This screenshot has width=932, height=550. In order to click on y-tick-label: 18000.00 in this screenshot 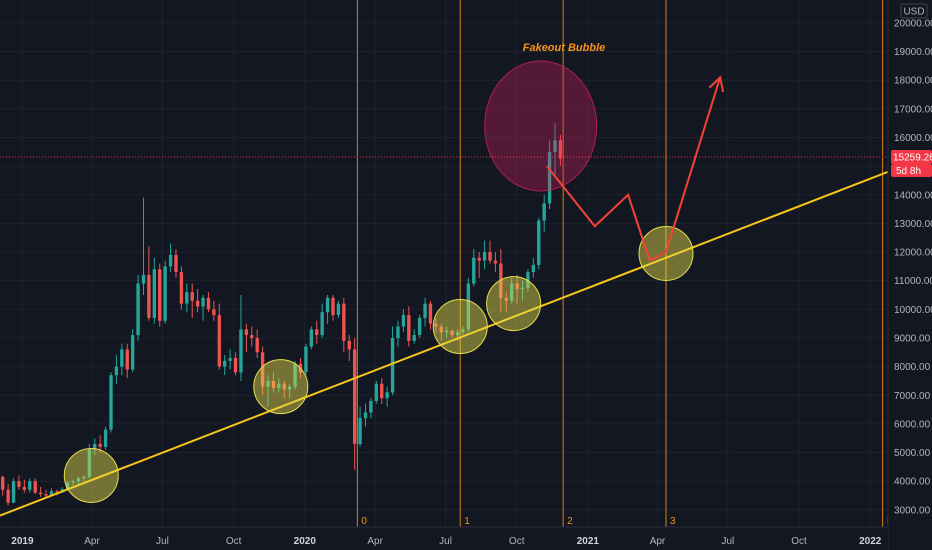, I will do `click(913, 81)`.